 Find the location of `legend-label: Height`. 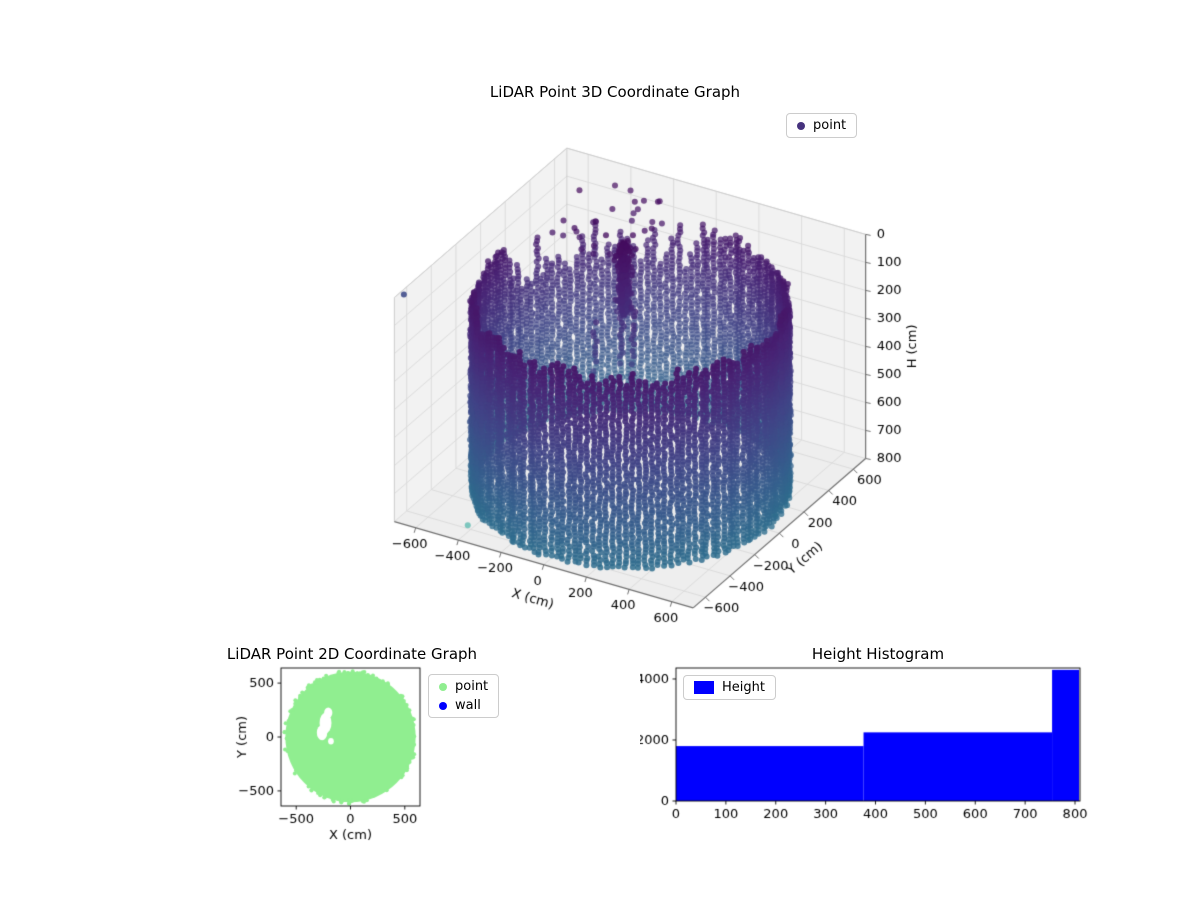

legend-label: Height is located at coordinates (743, 687).